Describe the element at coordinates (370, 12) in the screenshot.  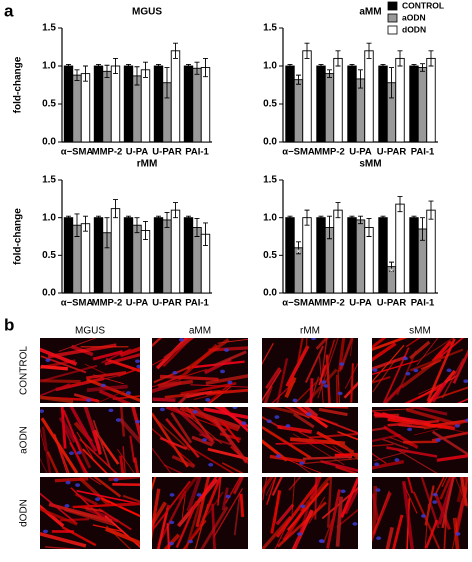
I see `chart-title: aMM` at that location.